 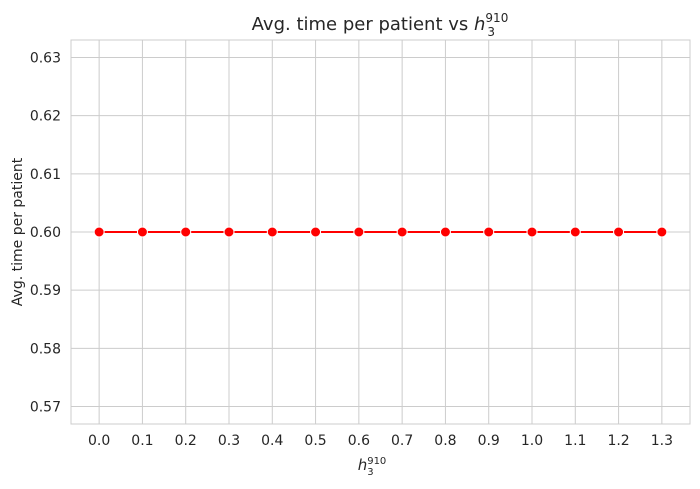 What do you see at coordinates (575, 441) in the screenshot?
I see `x-tick-label: 1.1` at bounding box center [575, 441].